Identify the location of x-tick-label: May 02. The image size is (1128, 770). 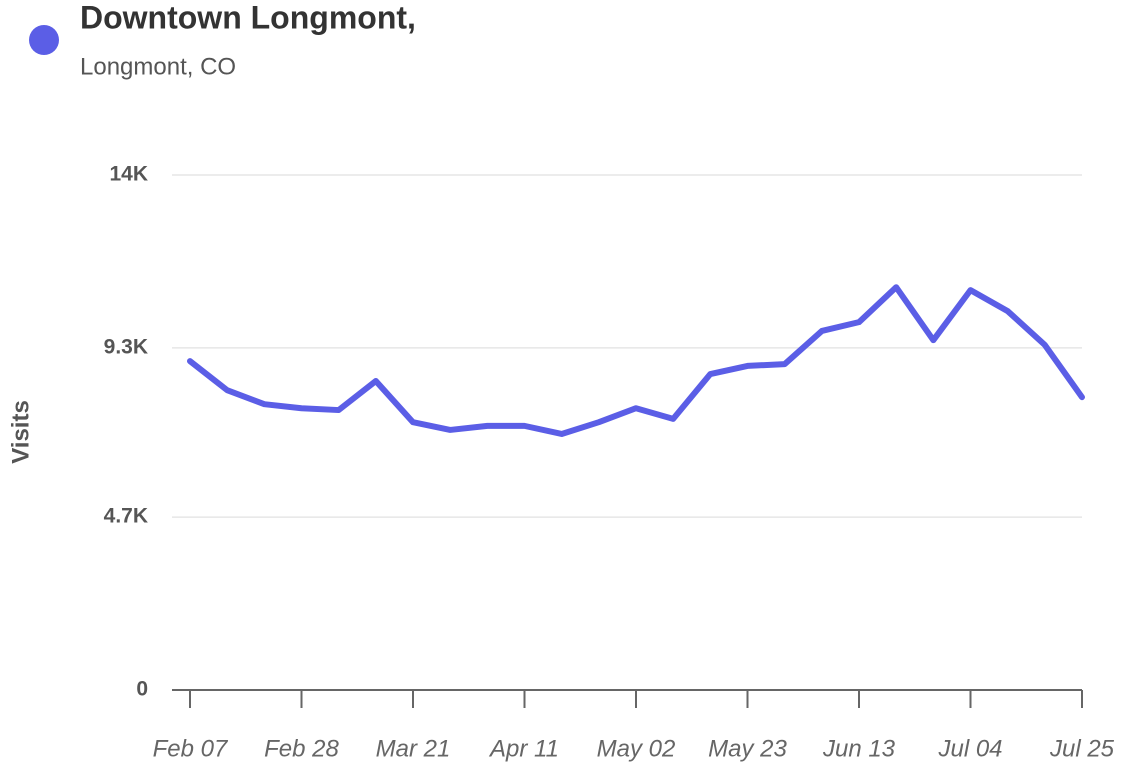
(636, 748).